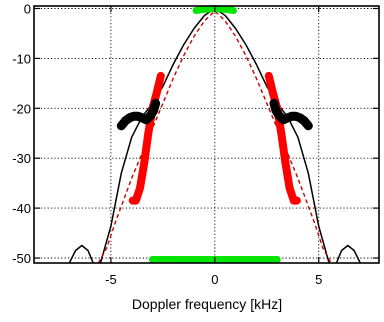 The height and width of the screenshot is (322, 384). What do you see at coordinates (21, 158) in the screenshot?
I see `y-tick-label: -30` at bounding box center [21, 158].